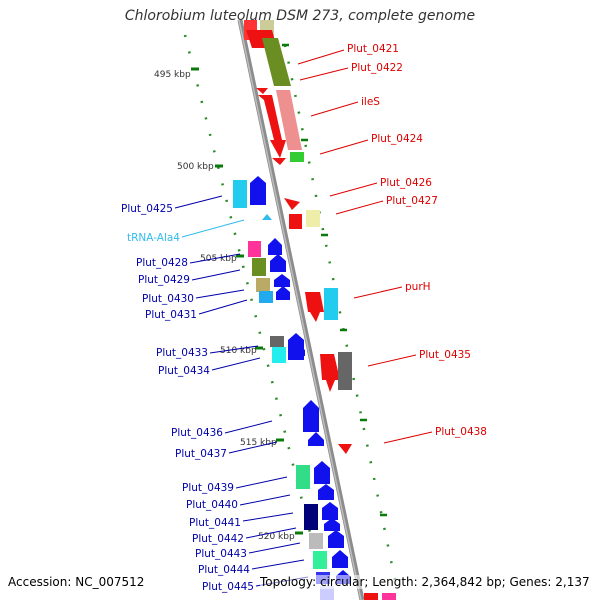 Image resolution: width=600 pixels, height=600 pixels. I want to click on left-callout-lines, so click(241, 391).